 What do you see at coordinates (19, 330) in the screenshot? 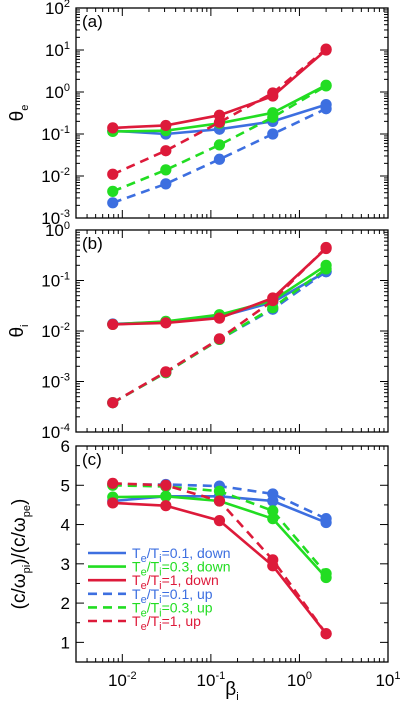
I see `y-axis-label: θi` at bounding box center [19, 330].